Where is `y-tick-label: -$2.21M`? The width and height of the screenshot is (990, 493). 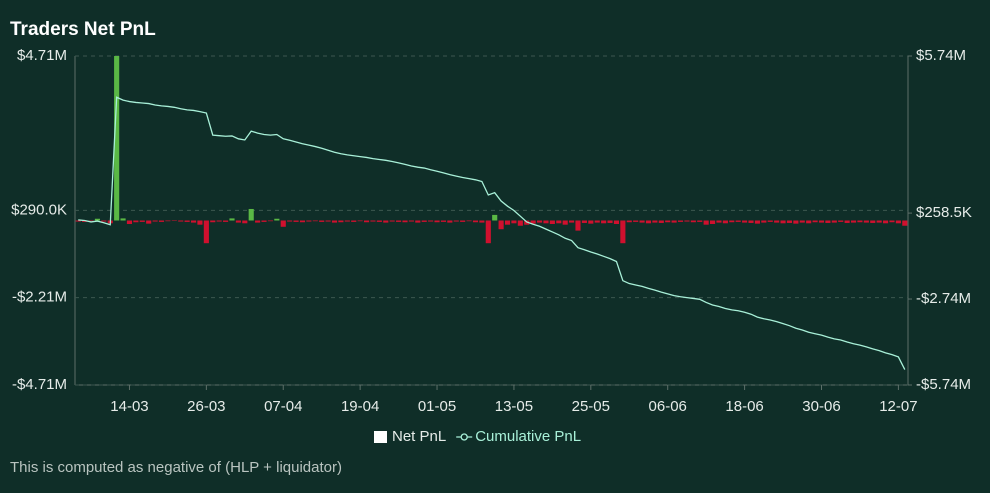 y-tick-label: -$2.21M is located at coordinates (39, 297).